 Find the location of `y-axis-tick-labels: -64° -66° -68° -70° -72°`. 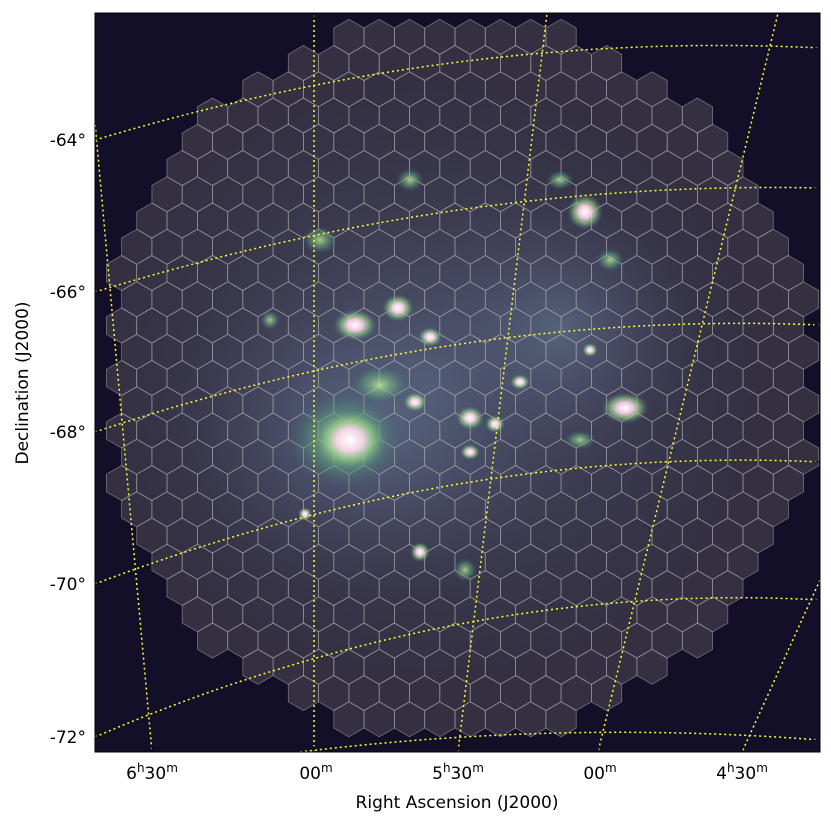

y-axis-tick-labels: -64° -66° -68° -70° -72° is located at coordinates (68, 439).